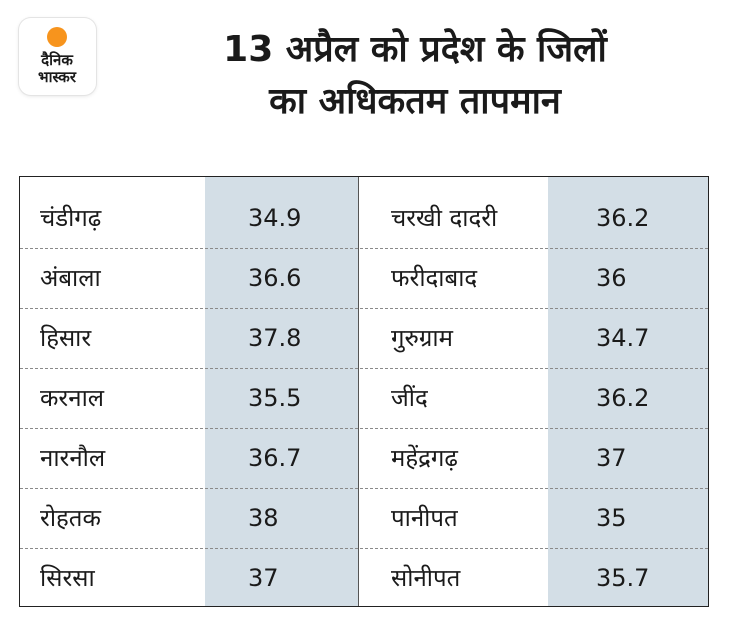 The image size is (730, 631). What do you see at coordinates (275, 398) in the screenshot?
I see `temperature-value: 35.5` at bounding box center [275, 398].